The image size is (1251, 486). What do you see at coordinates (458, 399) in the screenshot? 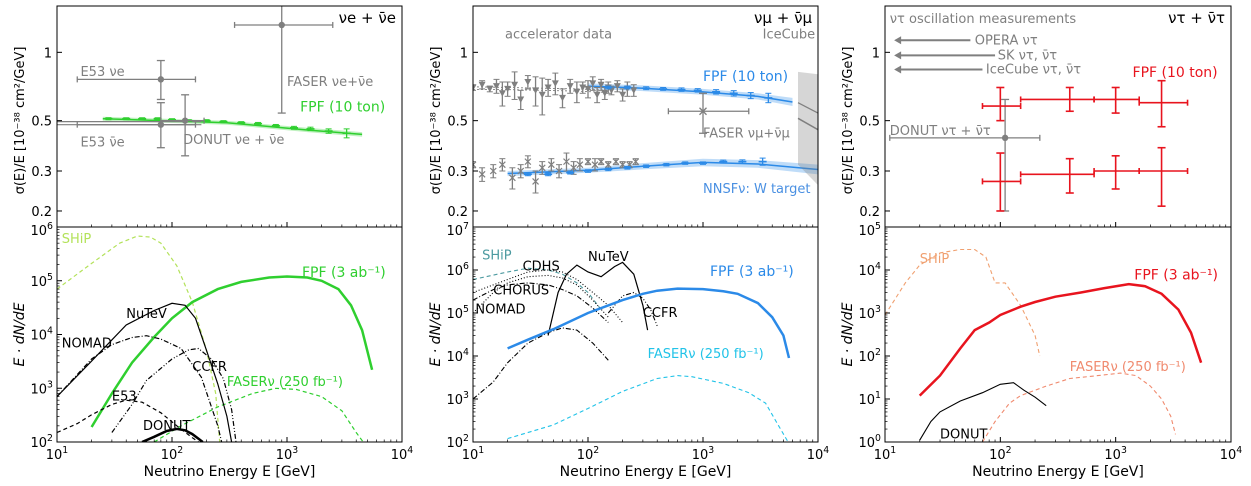
I see `y-tick-label-bottom: 10³` at bounding box center [458, 399].